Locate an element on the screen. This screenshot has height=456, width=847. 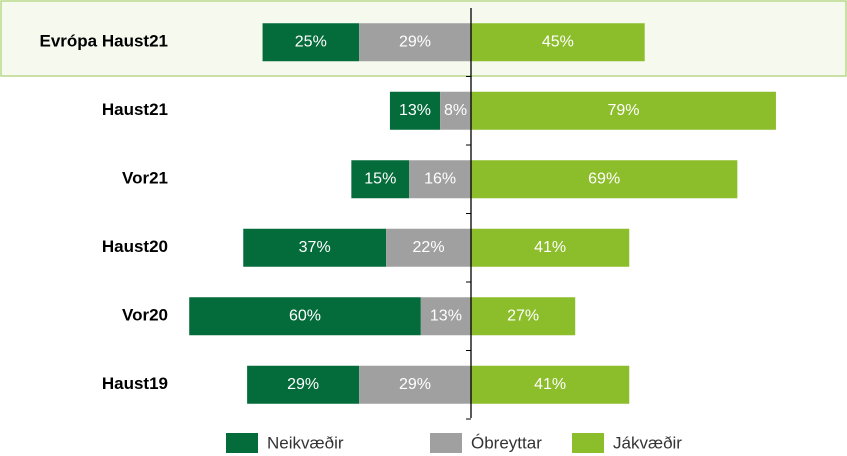
category-label: Haust20 is located at coordinates (135, 246).